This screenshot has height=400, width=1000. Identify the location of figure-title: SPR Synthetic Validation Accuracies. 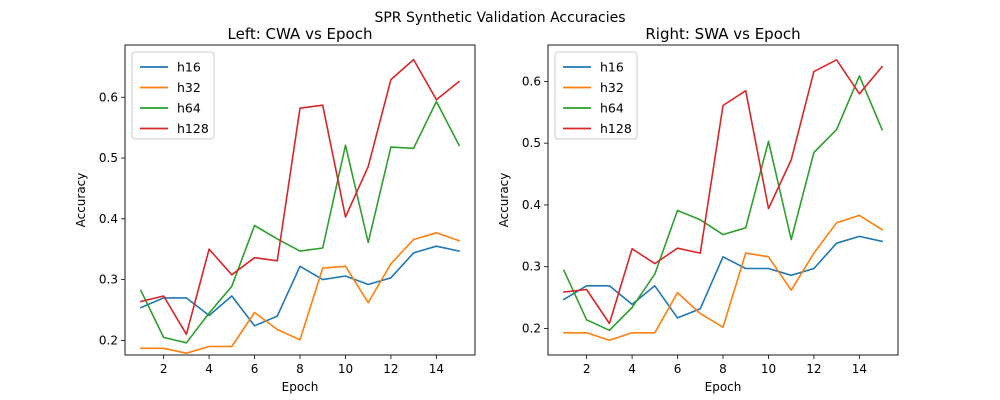
(499, 18).